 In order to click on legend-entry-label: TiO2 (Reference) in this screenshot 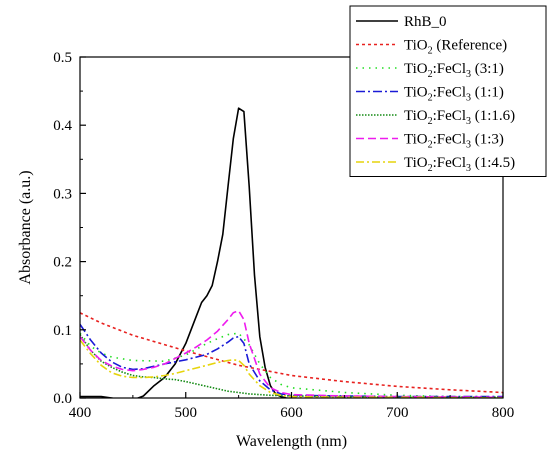, I will do `click(455, 47)`.